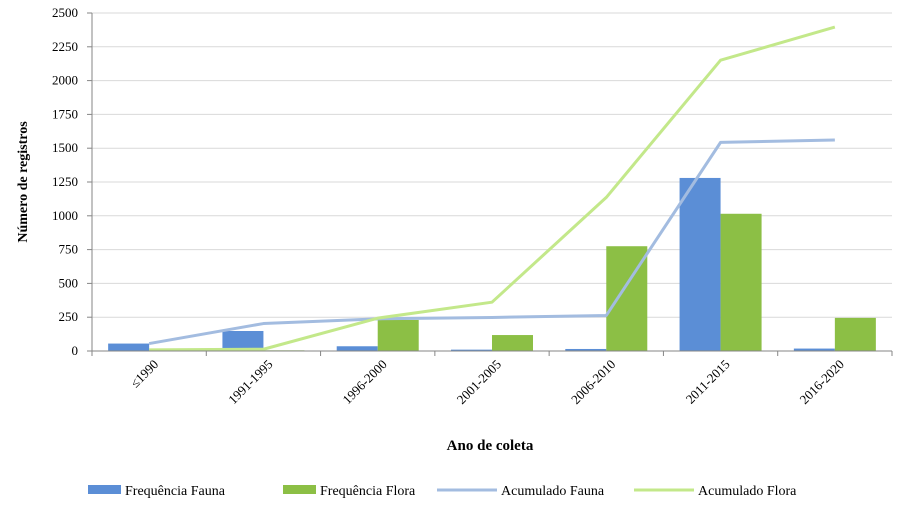  Describe the element at coordinates (593, 382) in the screenshot. I see `x-tick-label: 2006-2010` at that location.